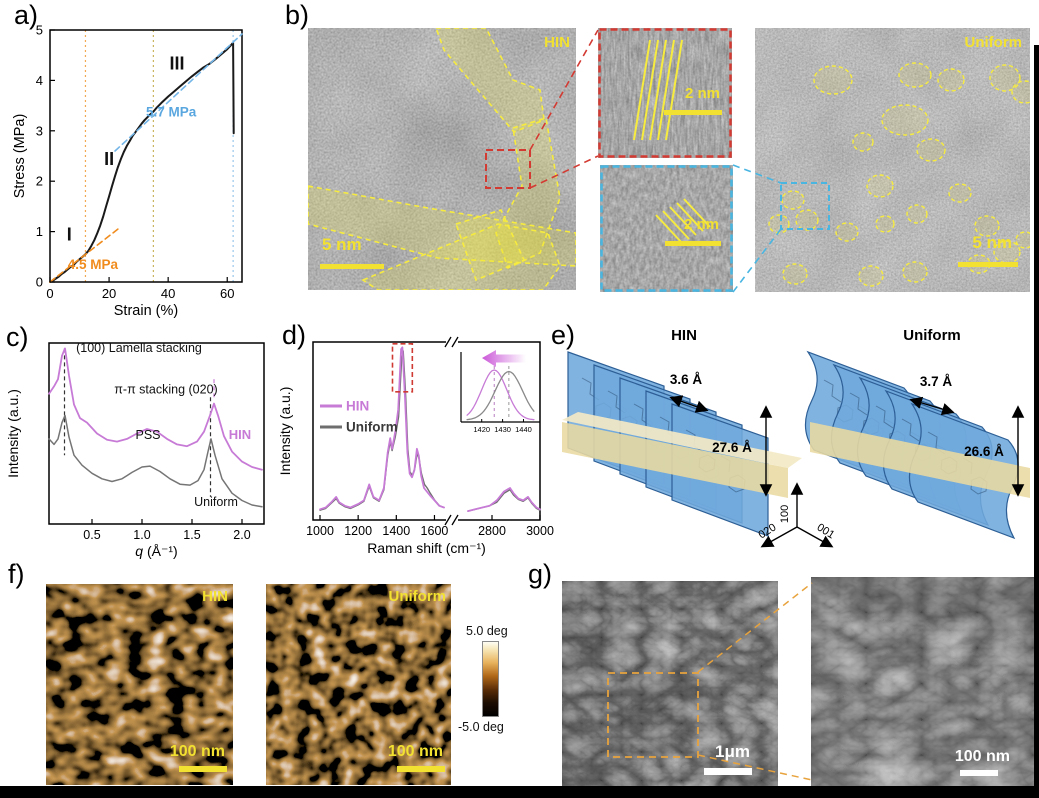 Image resolution: width=1039 pixels, height=798 pixels. I want to click on svg-text: 1600, so click(435, 531).